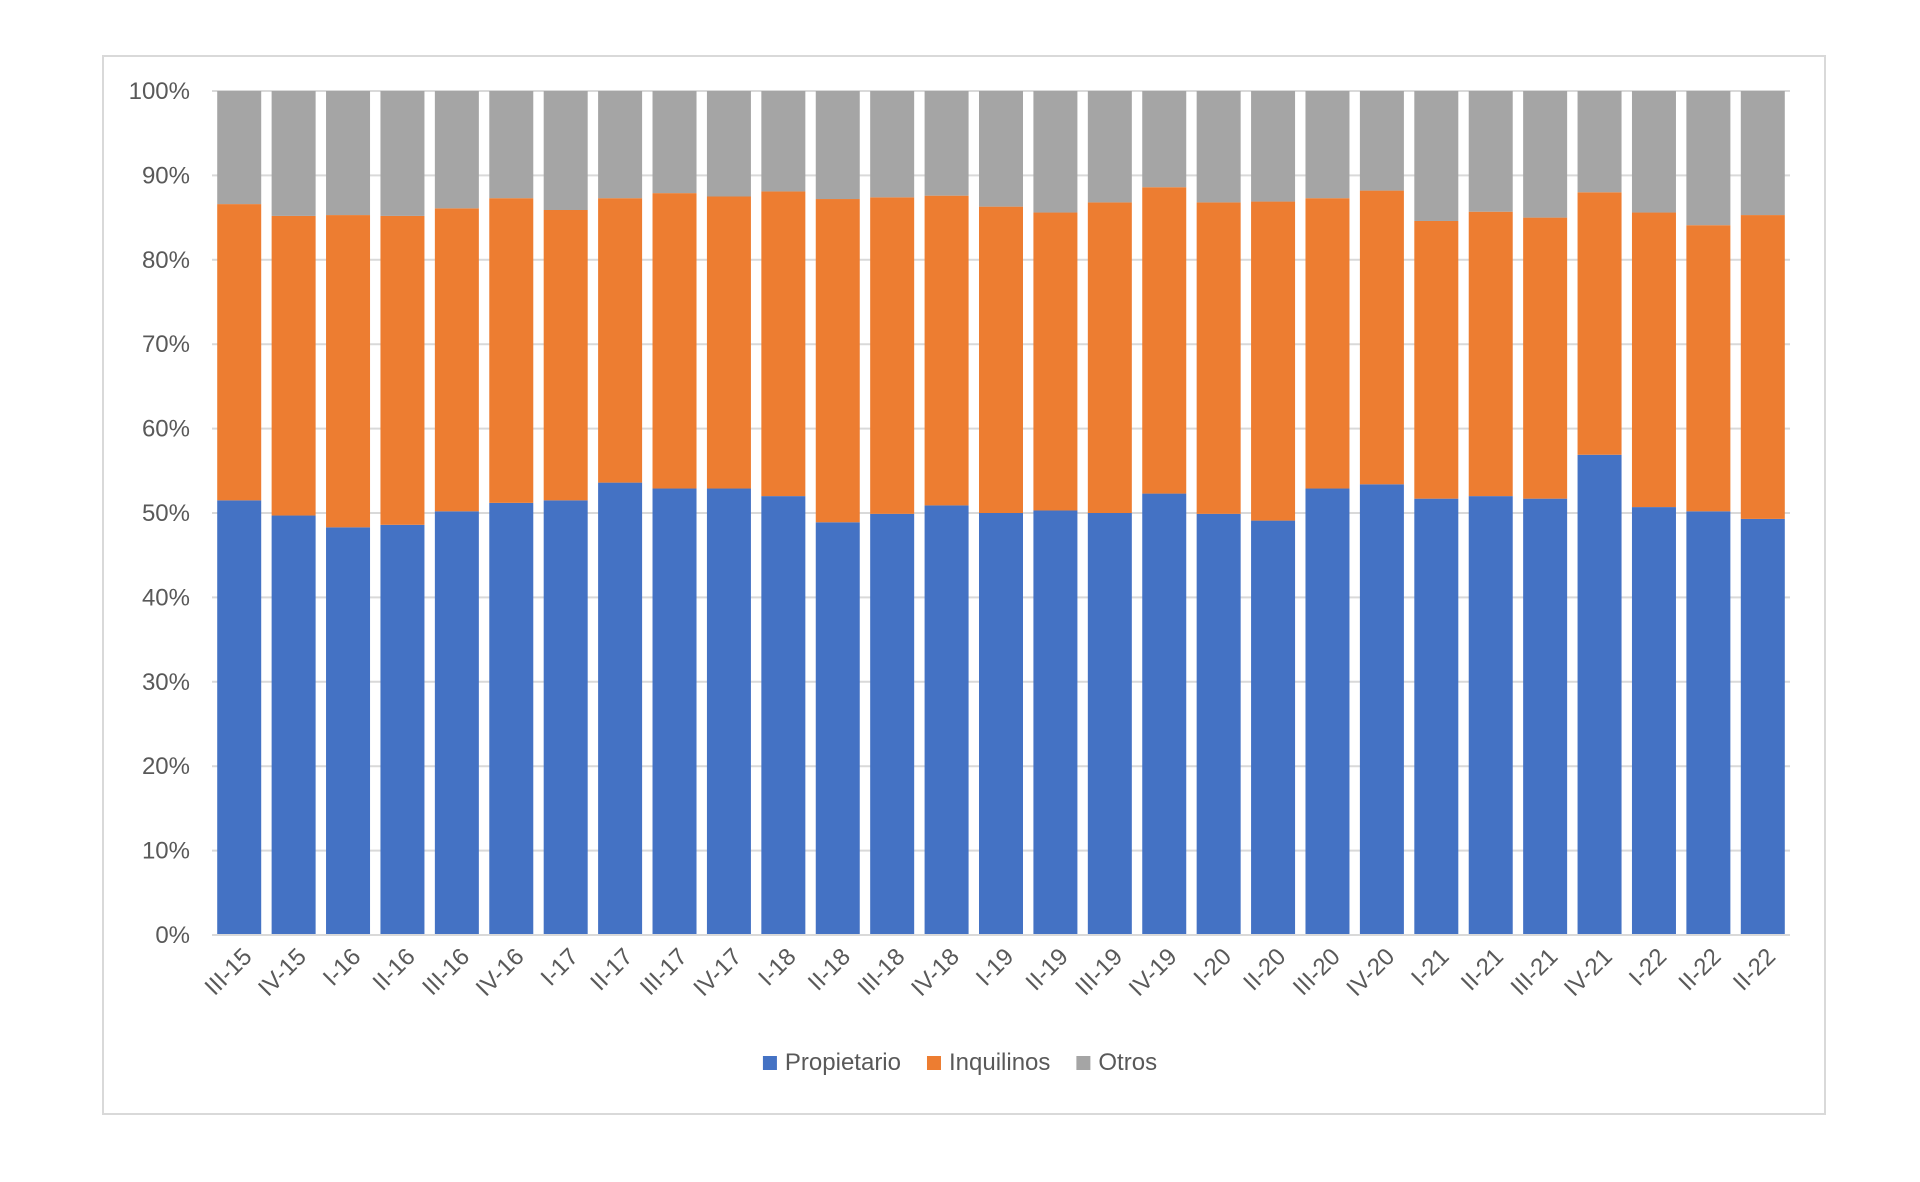  Describe the element at coordinates (777, 967) in the screenshot. I see `x-tick-label: I-18` at that location.